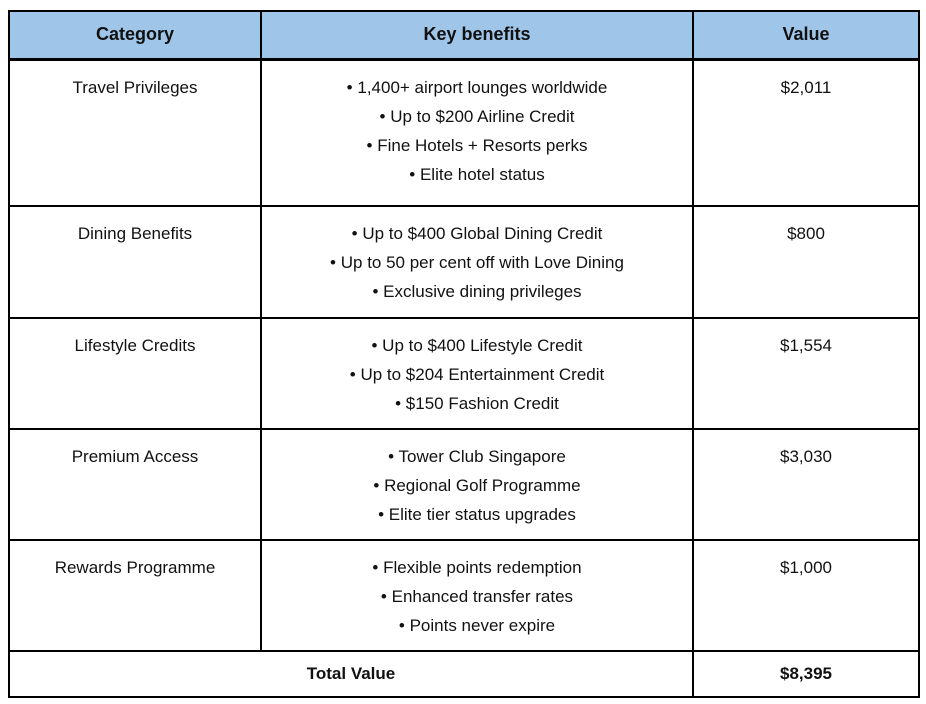 Image resolution: width=926 pixels, height=704 pixels. I want to click on value-cell: $1,000, so click(806, 595).